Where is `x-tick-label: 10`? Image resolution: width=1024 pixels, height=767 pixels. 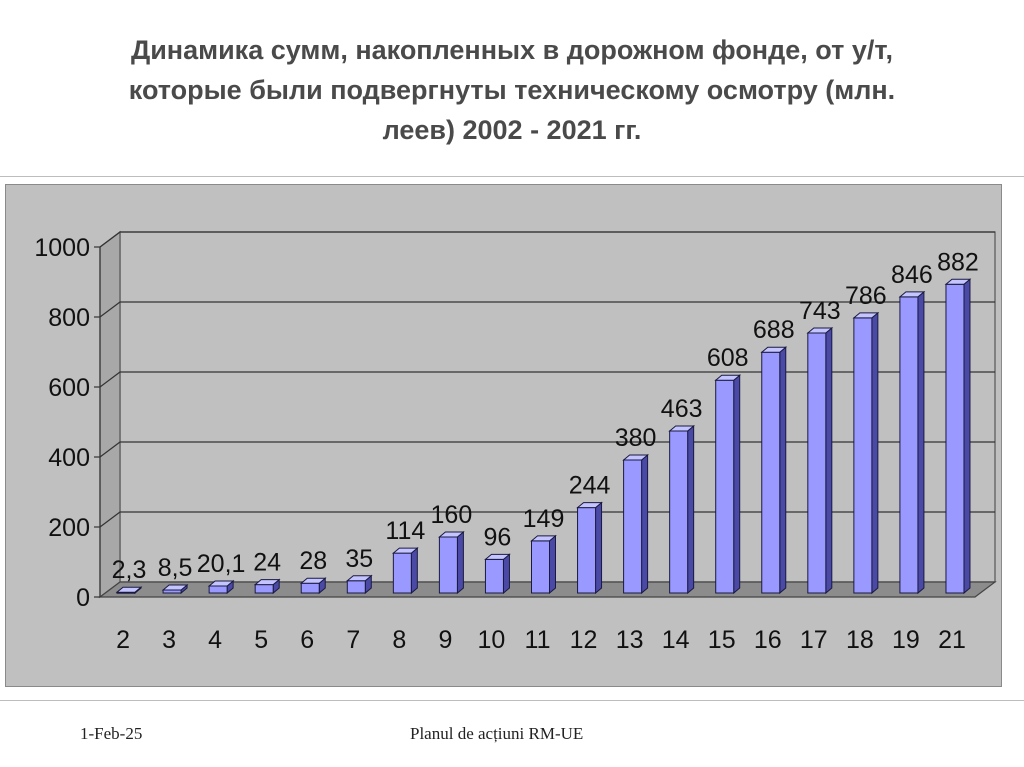 x-tick-label: 10 is located at coordinates (492, 640).